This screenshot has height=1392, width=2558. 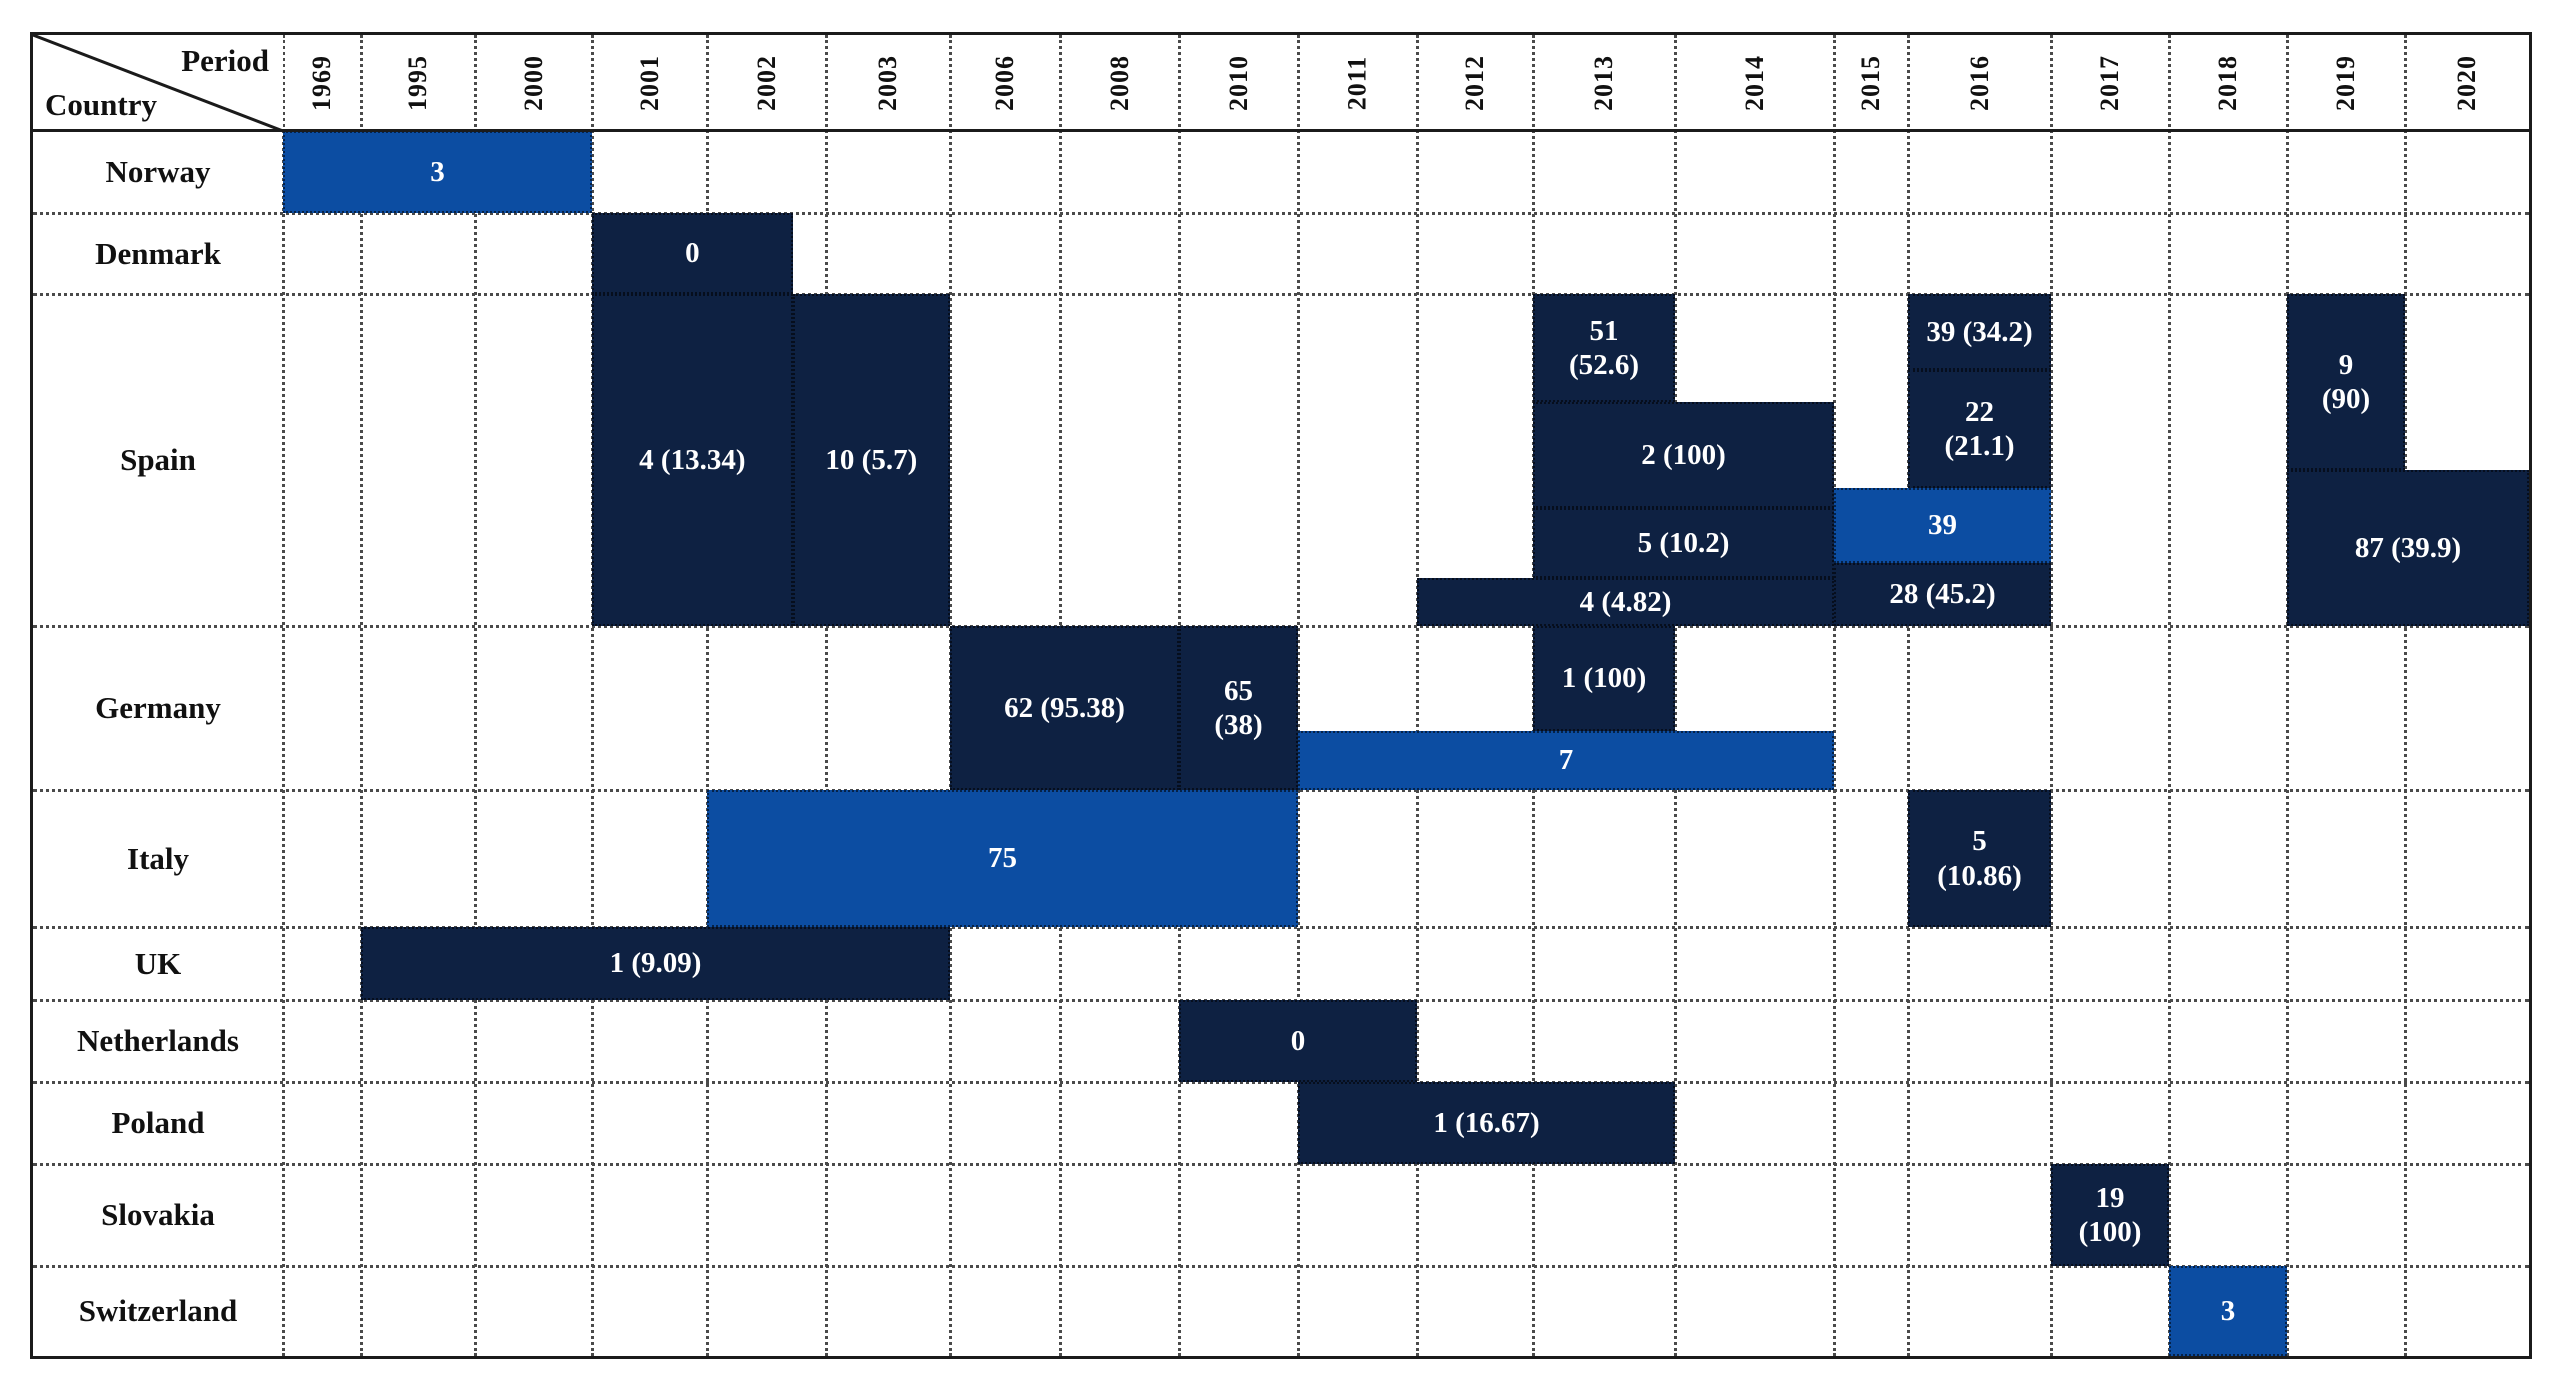 What do you see at coordinates (1870, 83) in the screenshot?
I see `year-label-text: 2015` at bounding box center [1870, 83].